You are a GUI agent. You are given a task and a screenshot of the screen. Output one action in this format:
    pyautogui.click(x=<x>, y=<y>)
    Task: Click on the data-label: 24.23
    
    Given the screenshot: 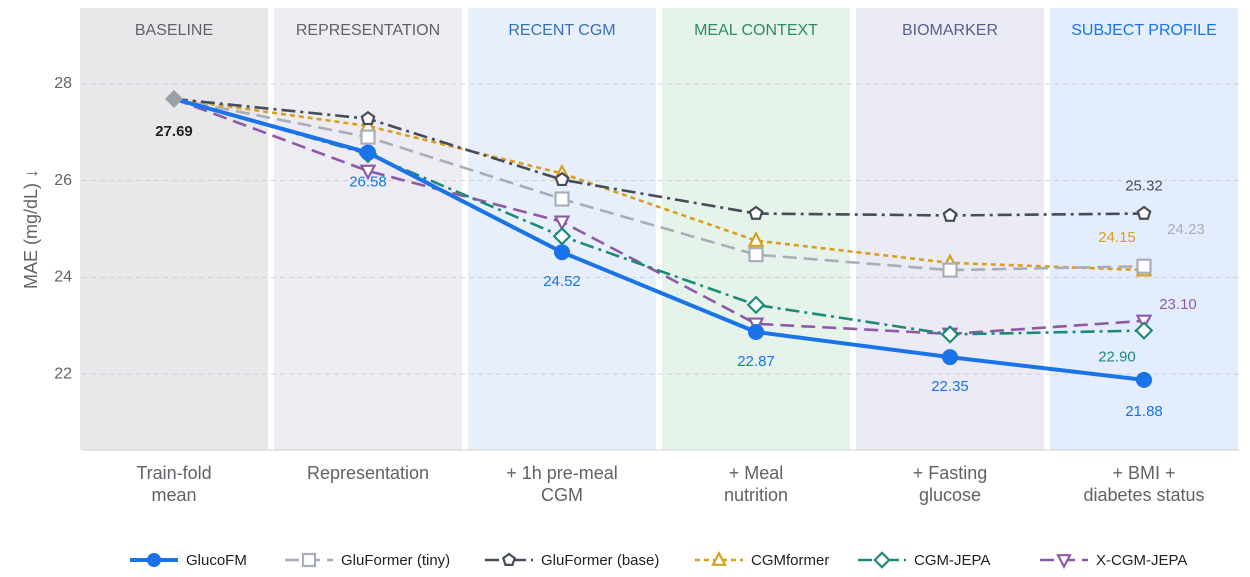 What is the action you would take?
    pyautogui.click(x=1186, y=229)
    